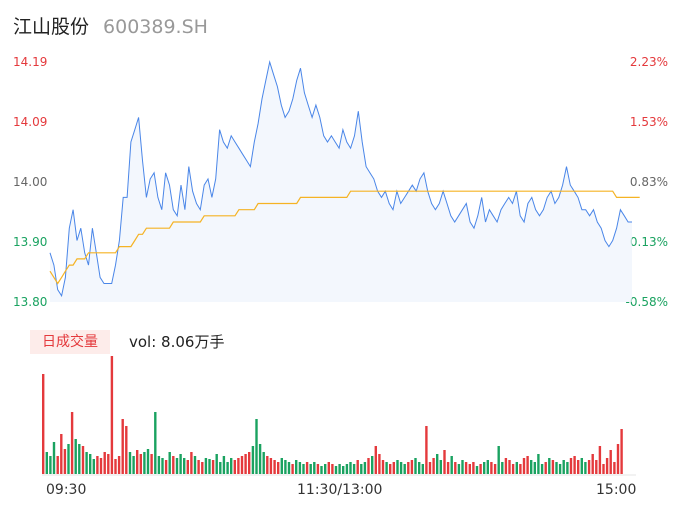 The image size is (686, 524). I want to click on stock-name: 江山股份, so click(51, 27).